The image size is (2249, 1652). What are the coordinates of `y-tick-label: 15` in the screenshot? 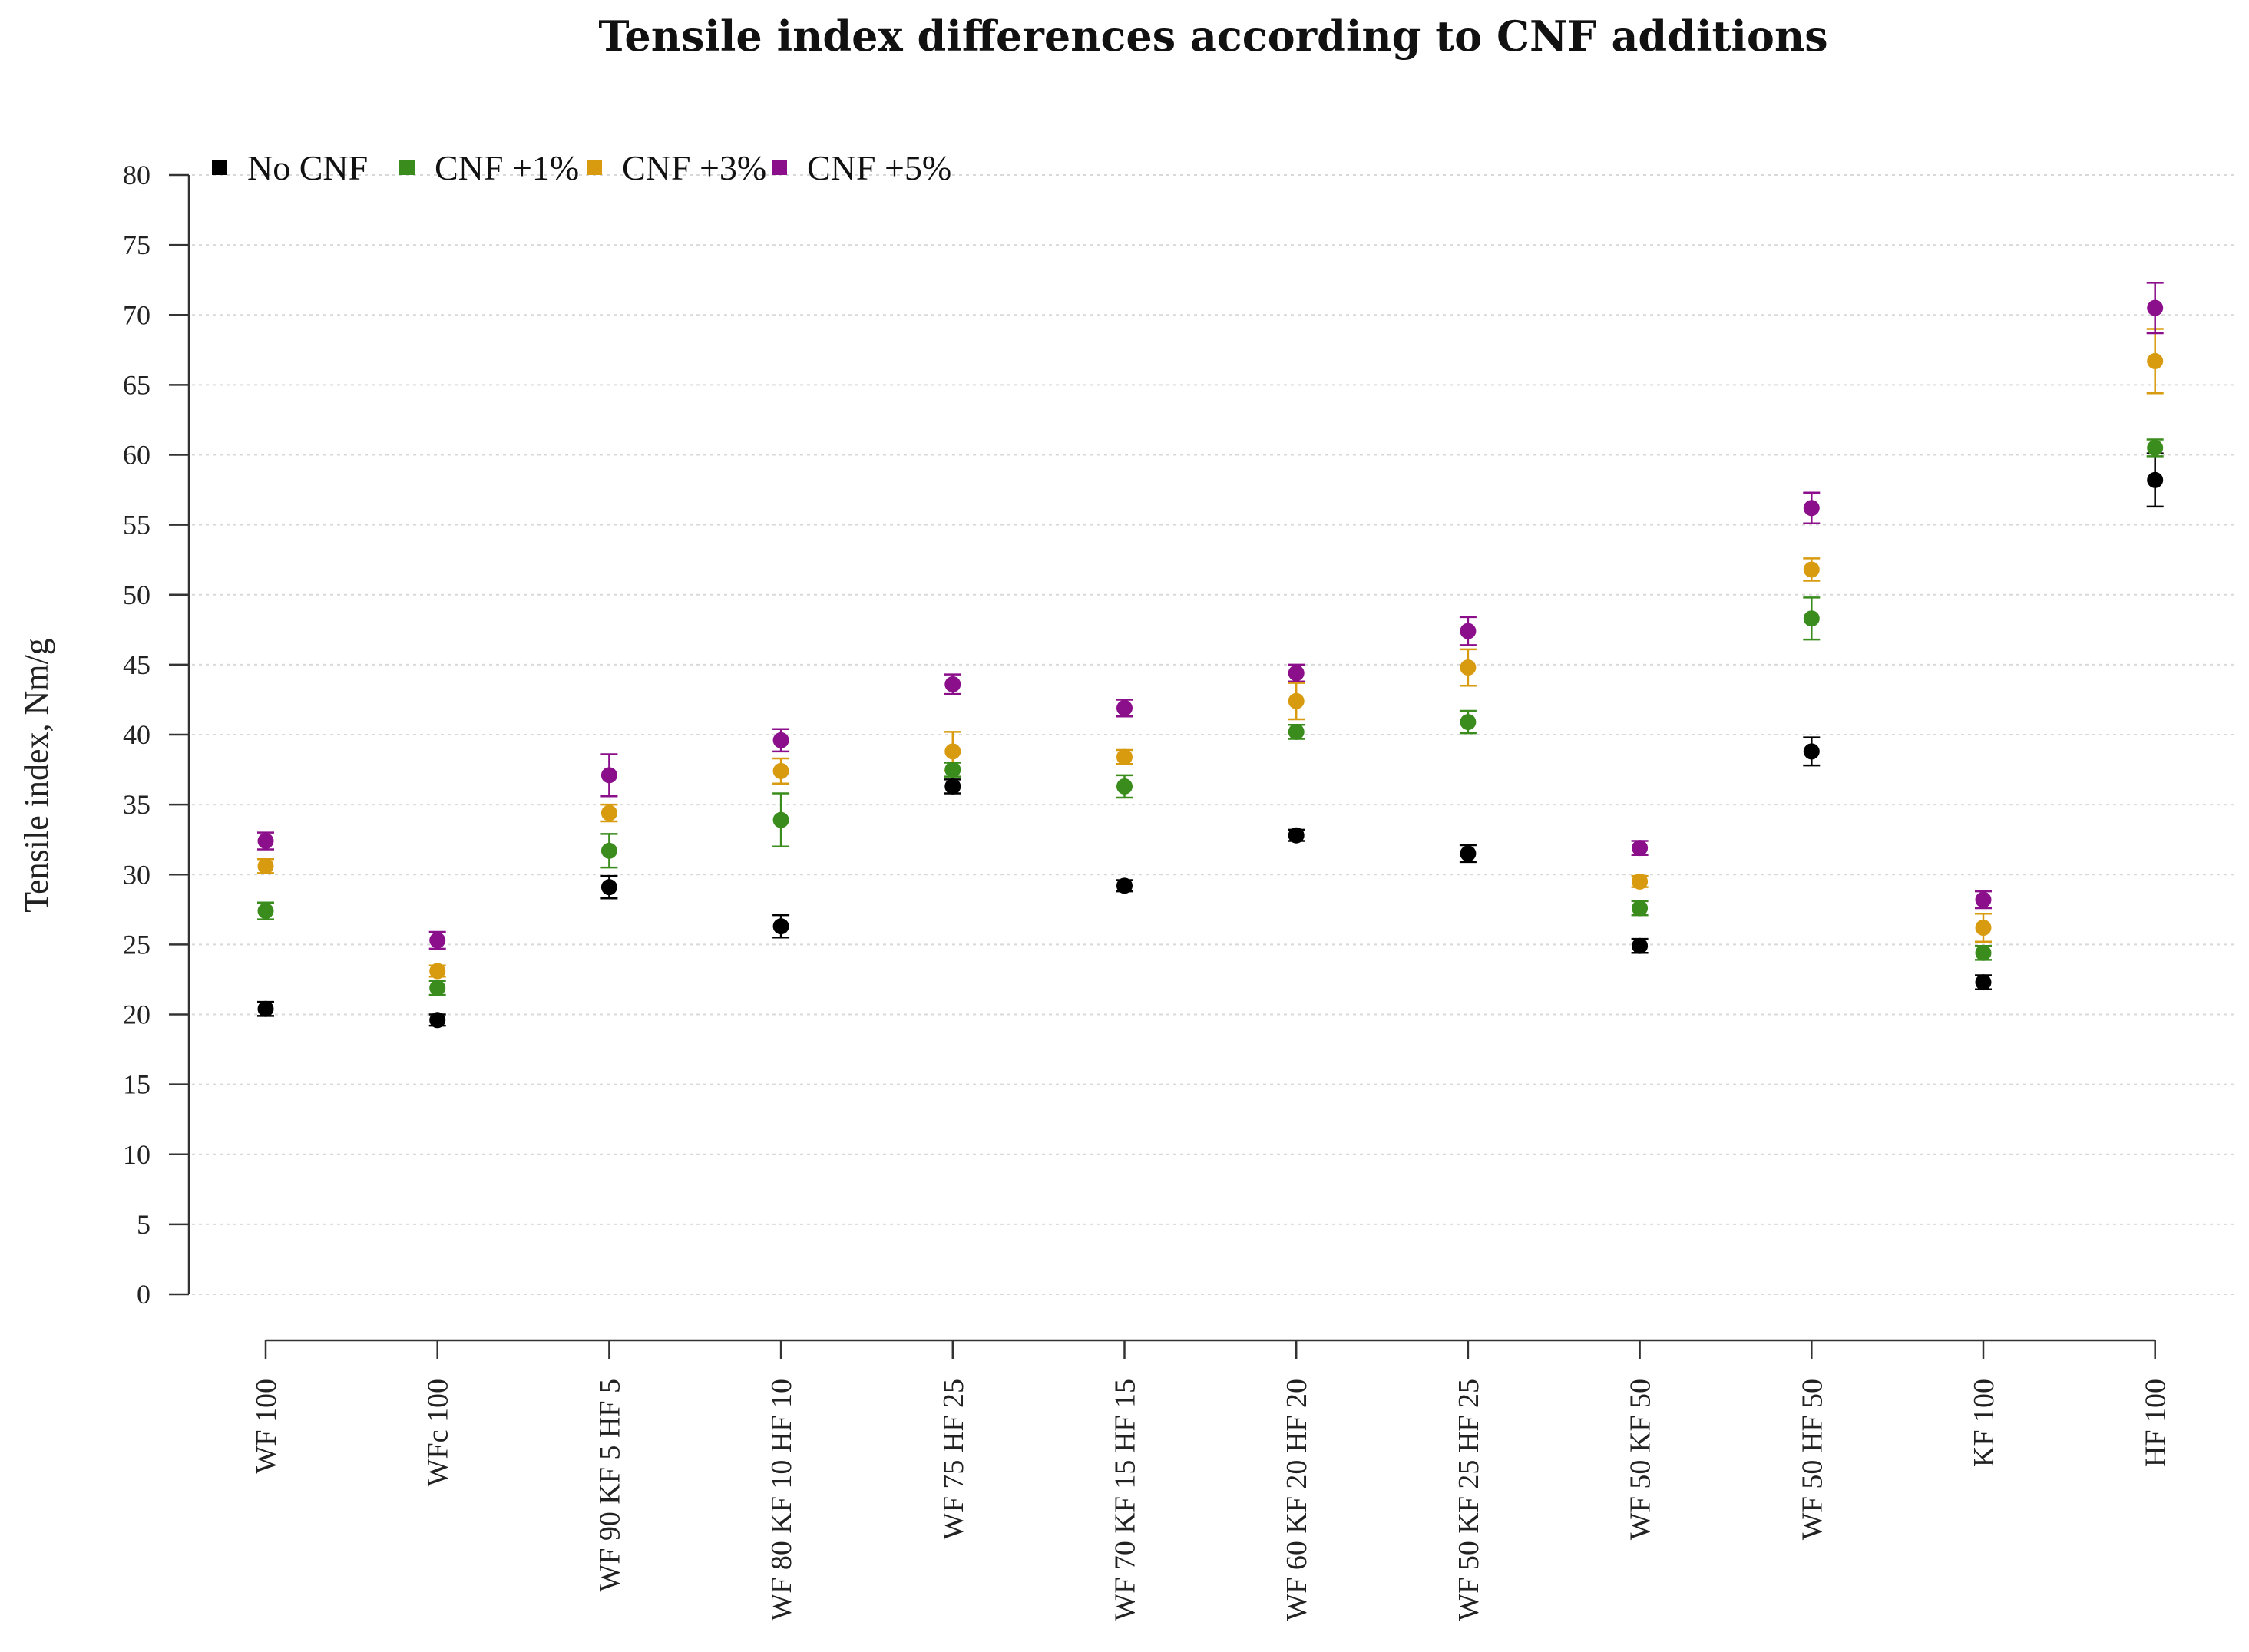 It's located at (136, 1084).